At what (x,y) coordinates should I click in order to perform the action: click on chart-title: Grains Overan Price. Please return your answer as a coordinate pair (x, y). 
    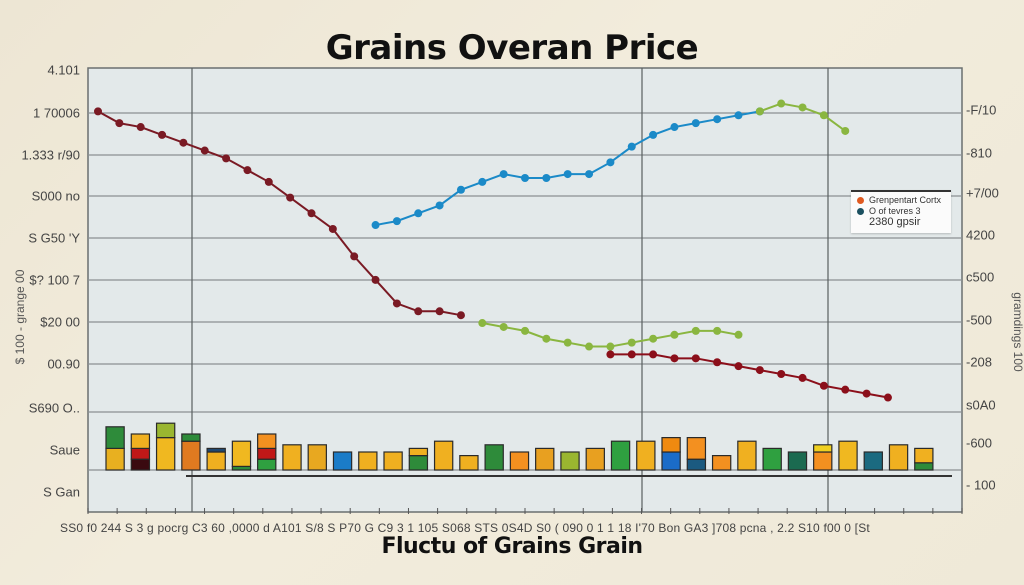
    Looking at the image, I should click on (512, 48).